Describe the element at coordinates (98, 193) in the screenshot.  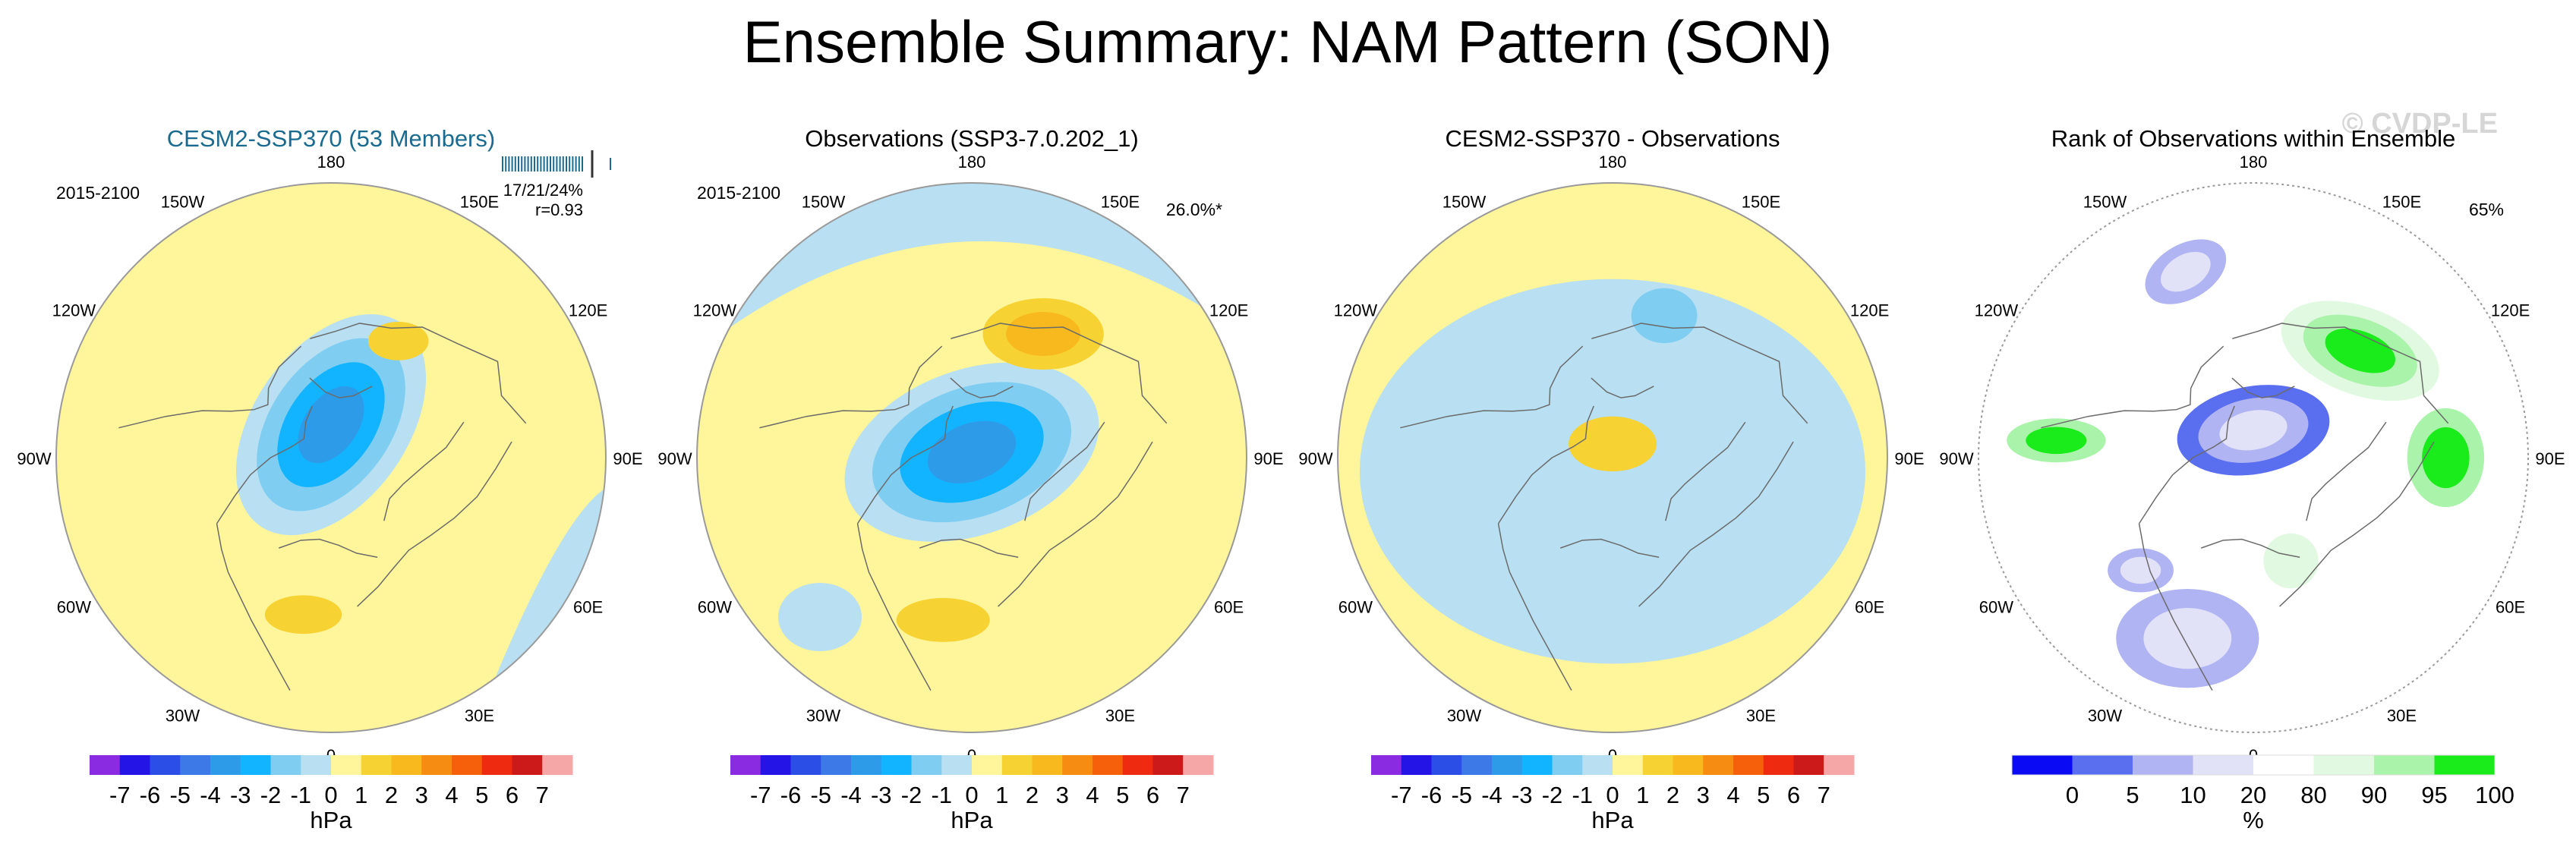
I see `period-label: 2015-2100` at that location.